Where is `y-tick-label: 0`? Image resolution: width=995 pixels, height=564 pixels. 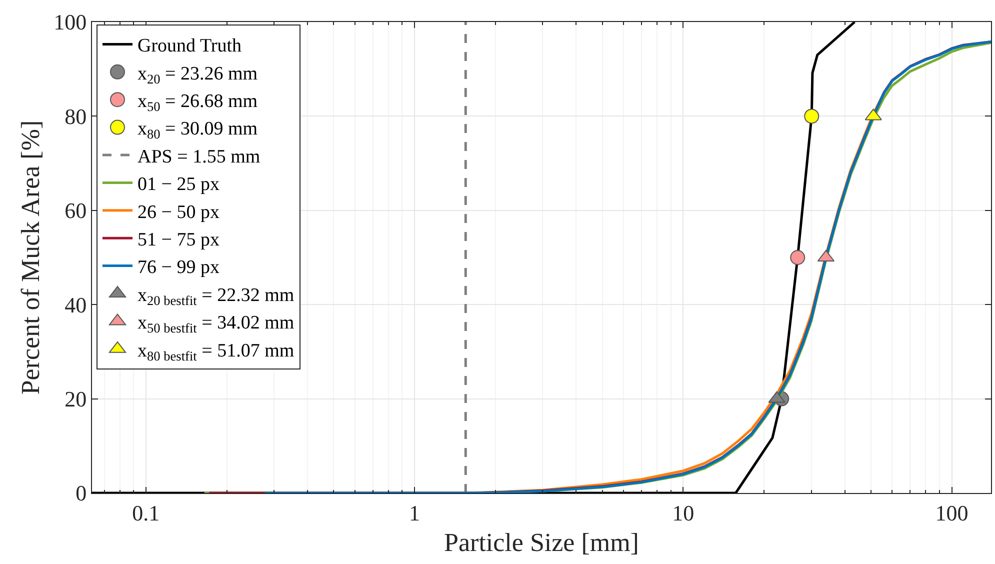 y-tick-label: 0 is located at coordinates (81, 493).